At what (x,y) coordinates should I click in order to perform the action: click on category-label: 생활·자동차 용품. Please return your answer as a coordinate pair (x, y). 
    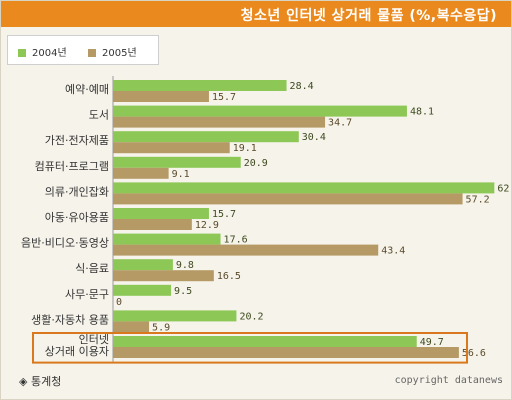
    Looking at the image, I should click on (70, 319).